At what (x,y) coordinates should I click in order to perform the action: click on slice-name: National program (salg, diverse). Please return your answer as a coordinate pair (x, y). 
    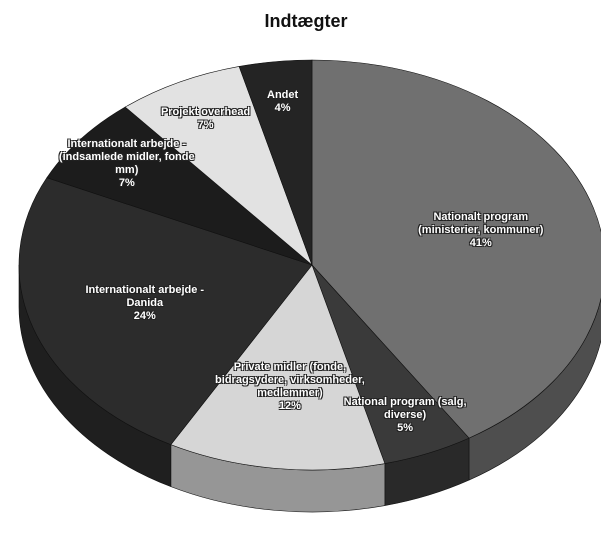
    Looking at the image, I should click on (405, 408).